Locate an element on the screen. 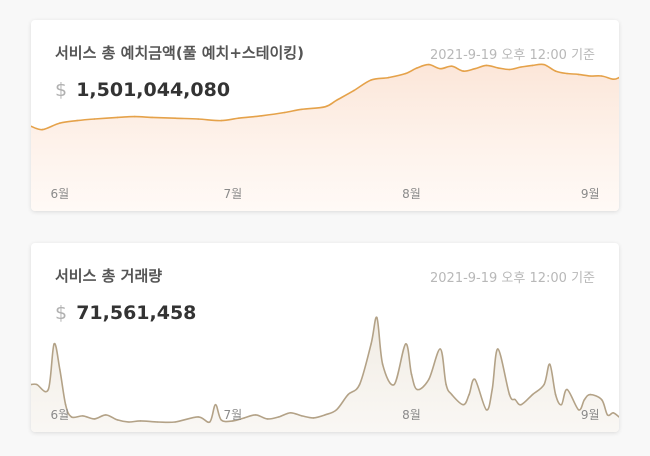  volume-x-tick-label: 7월 is located at coordinates (232, 415).